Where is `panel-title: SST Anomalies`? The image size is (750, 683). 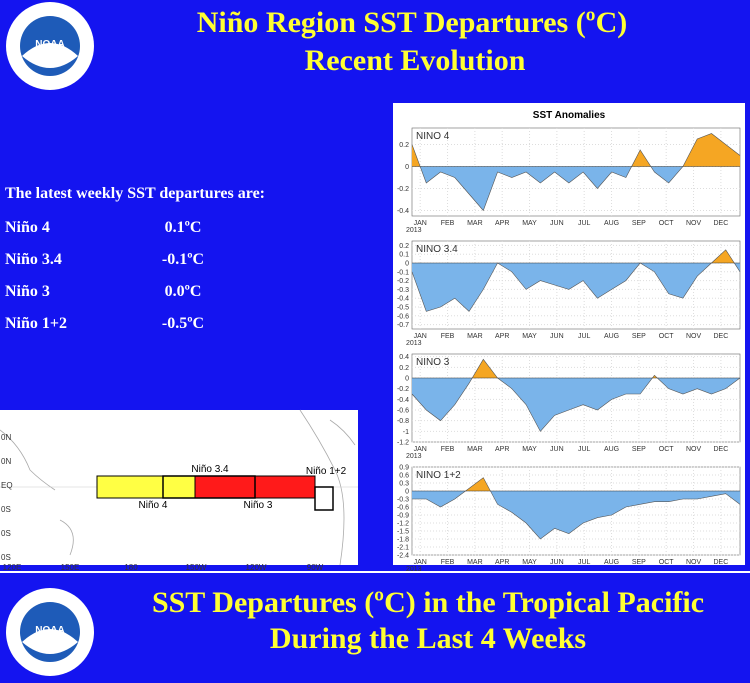
panel-title: SST Anomalies is located at coordinates (569, 115).